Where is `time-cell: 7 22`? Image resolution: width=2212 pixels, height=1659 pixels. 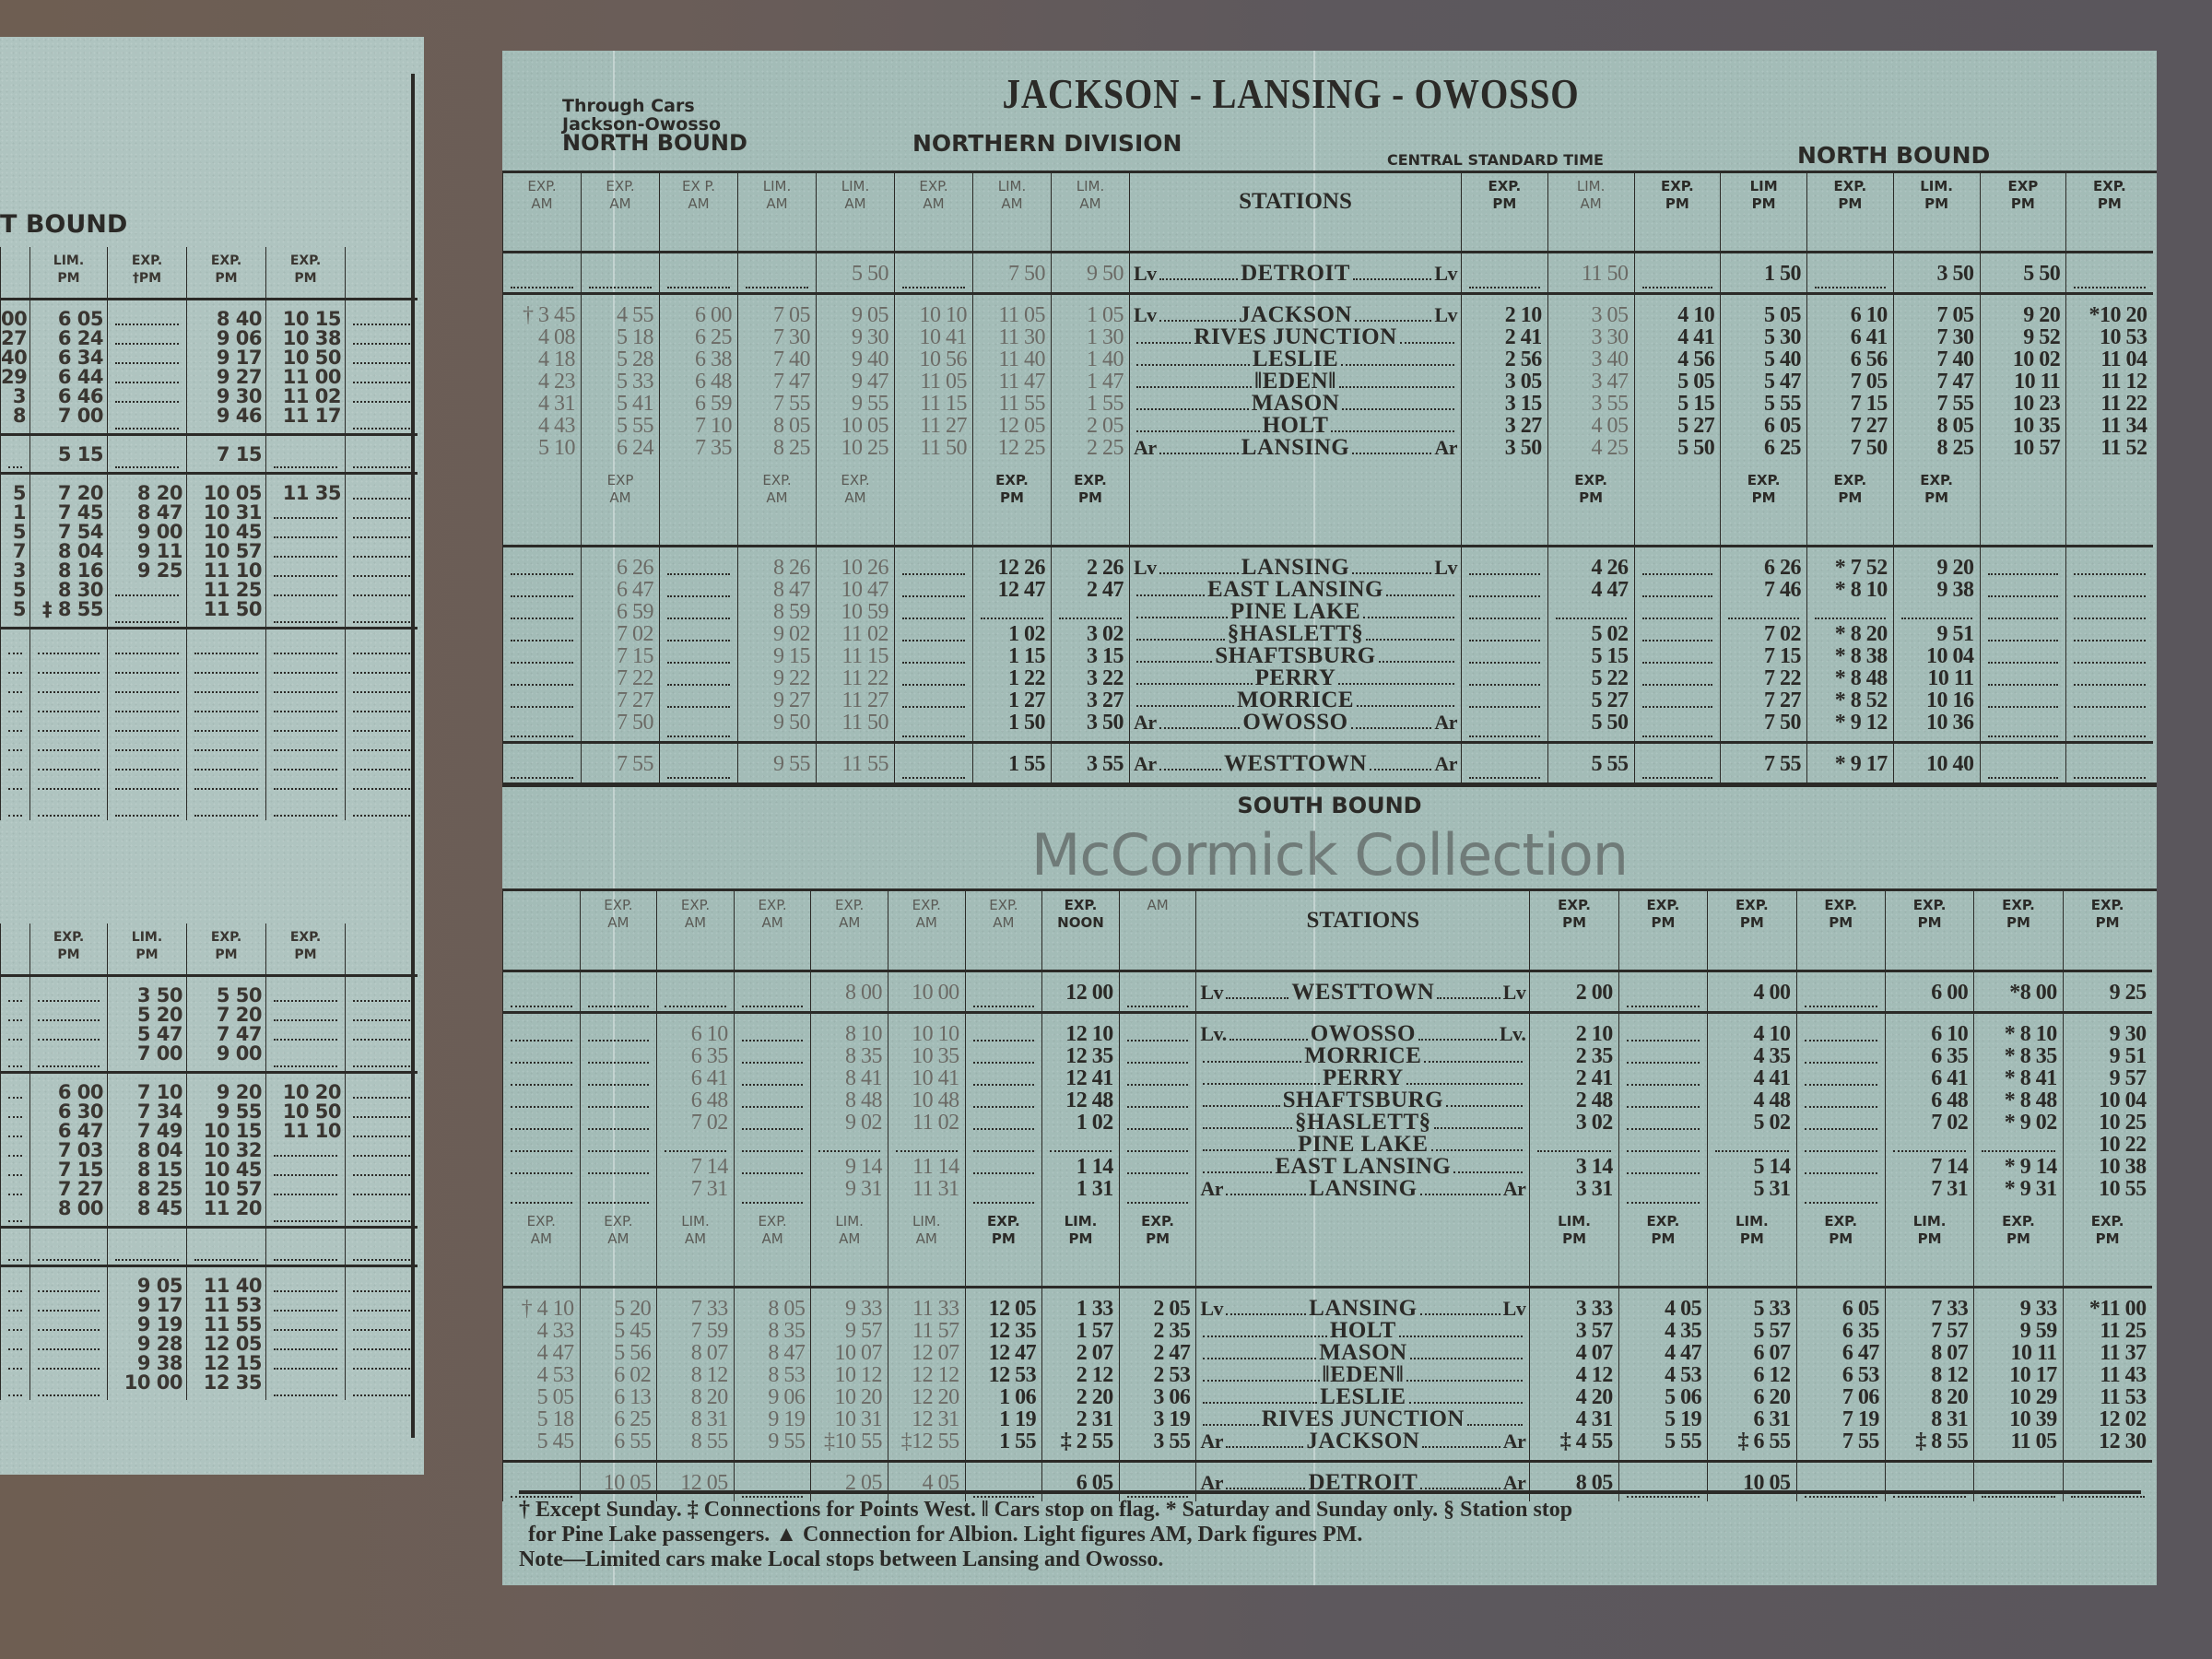
time-cell: 7 22 is located at coordinates (1763, 678).